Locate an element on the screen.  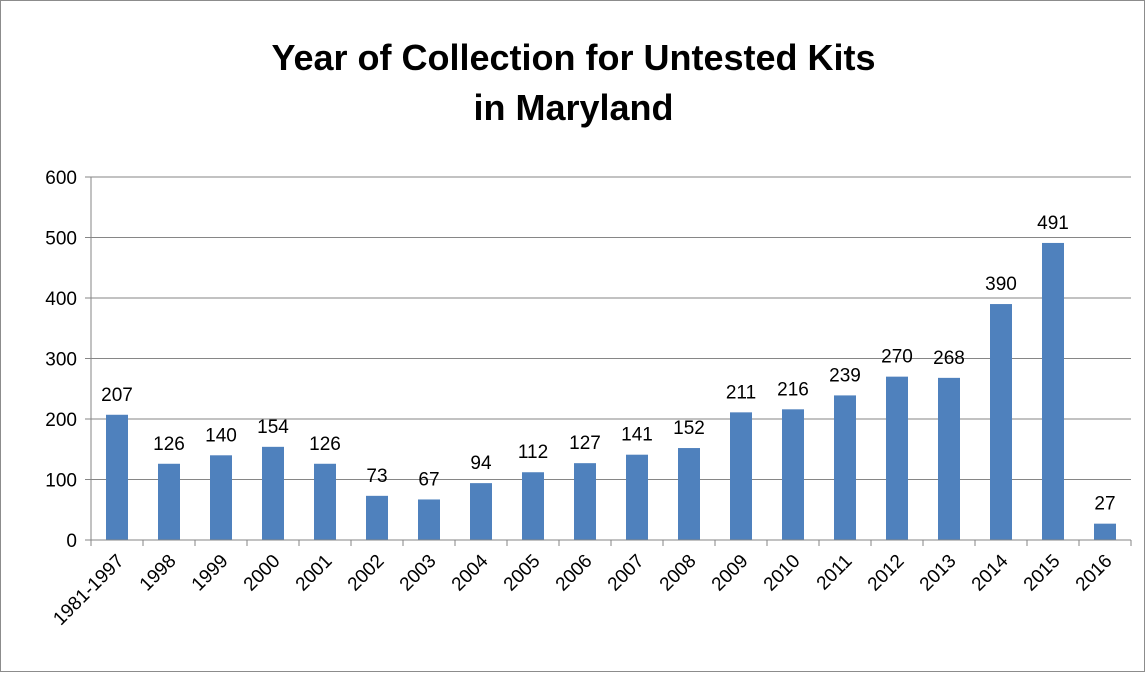
data-label: 390 is located at coordinates (1001, 284).